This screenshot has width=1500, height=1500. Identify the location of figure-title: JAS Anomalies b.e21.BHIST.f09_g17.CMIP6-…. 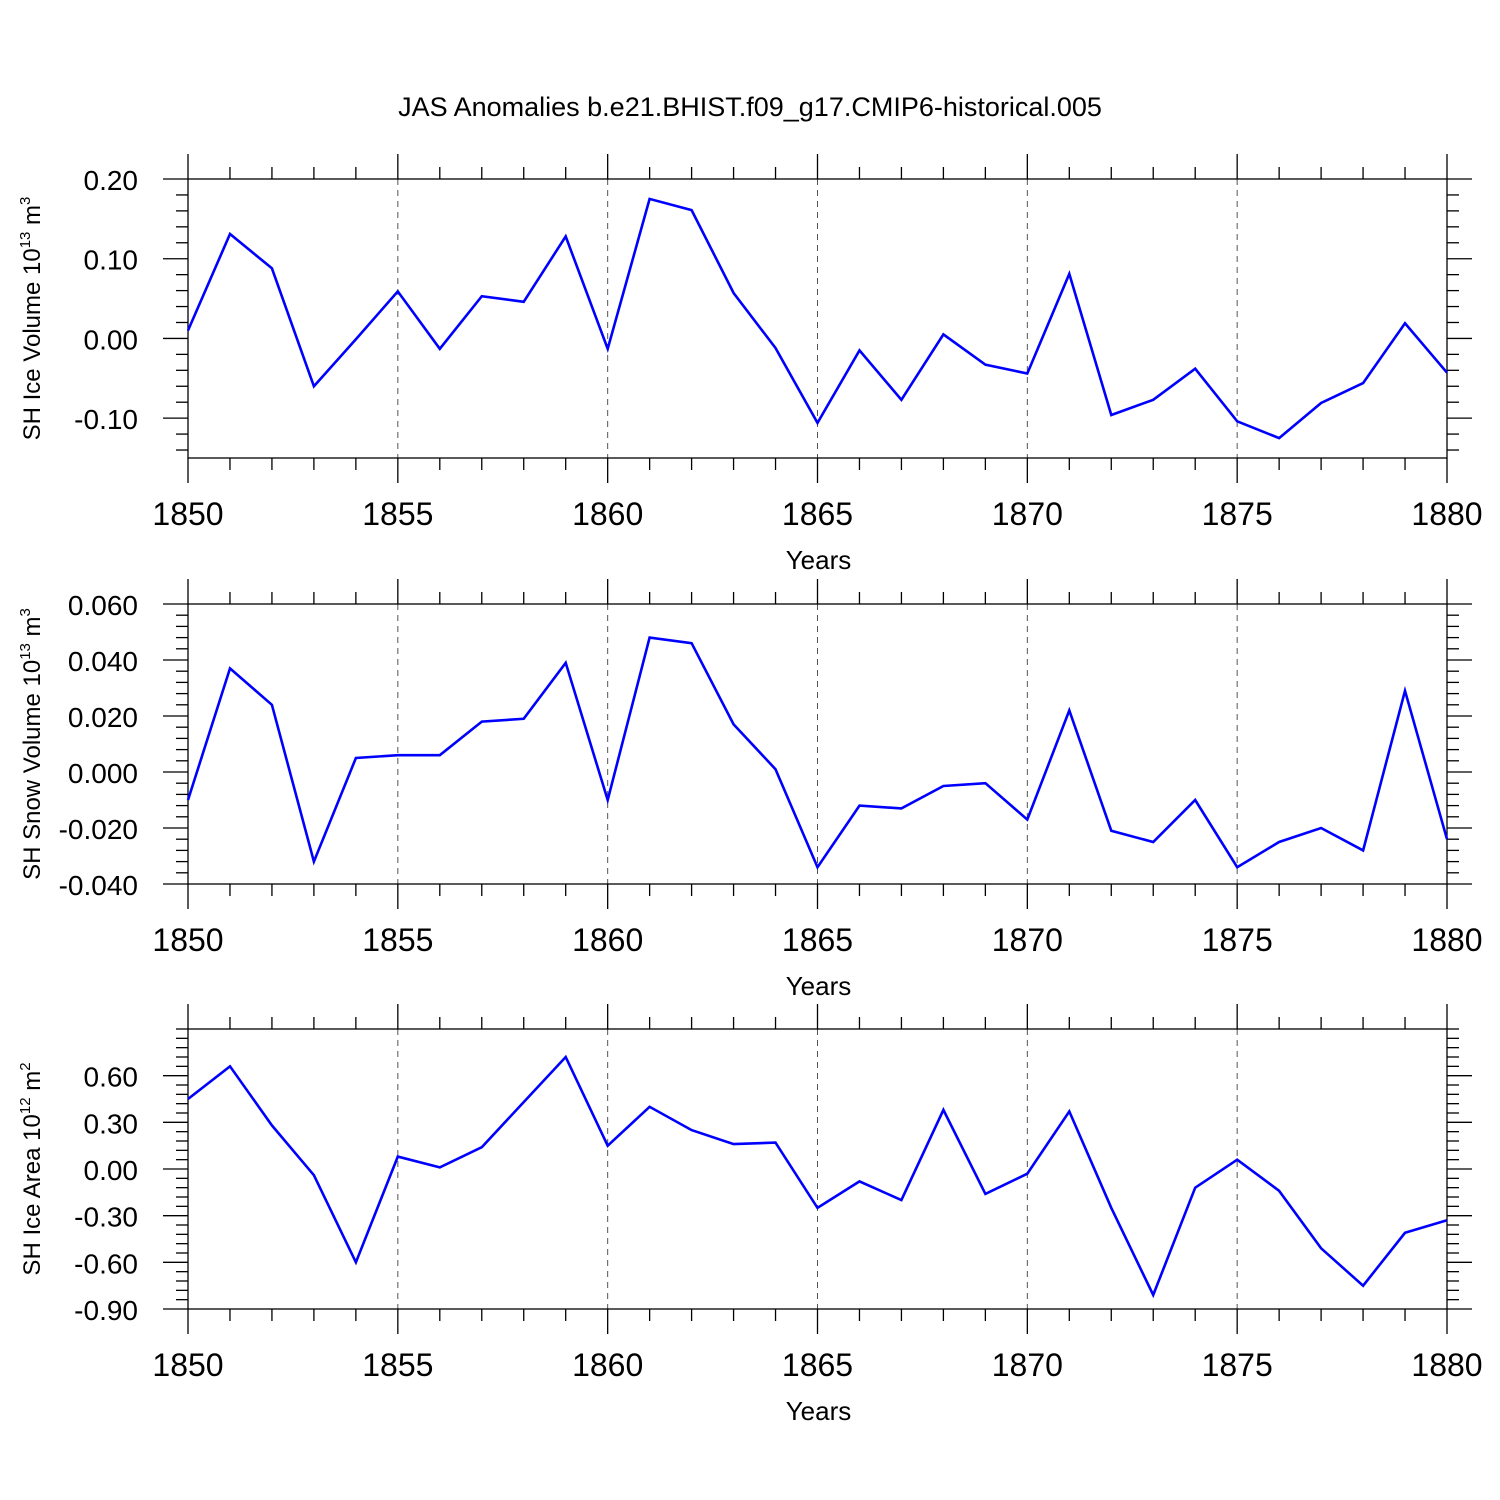
(750, 107).